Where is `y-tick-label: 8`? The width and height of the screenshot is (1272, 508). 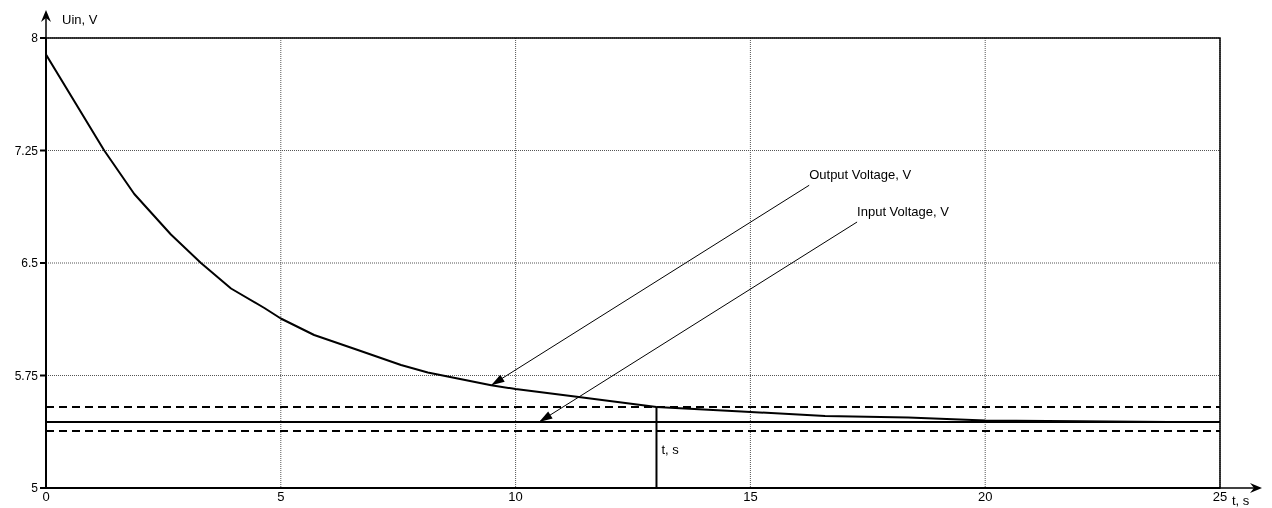 y-tick-label: 8 is located at coordinates (35, 38).